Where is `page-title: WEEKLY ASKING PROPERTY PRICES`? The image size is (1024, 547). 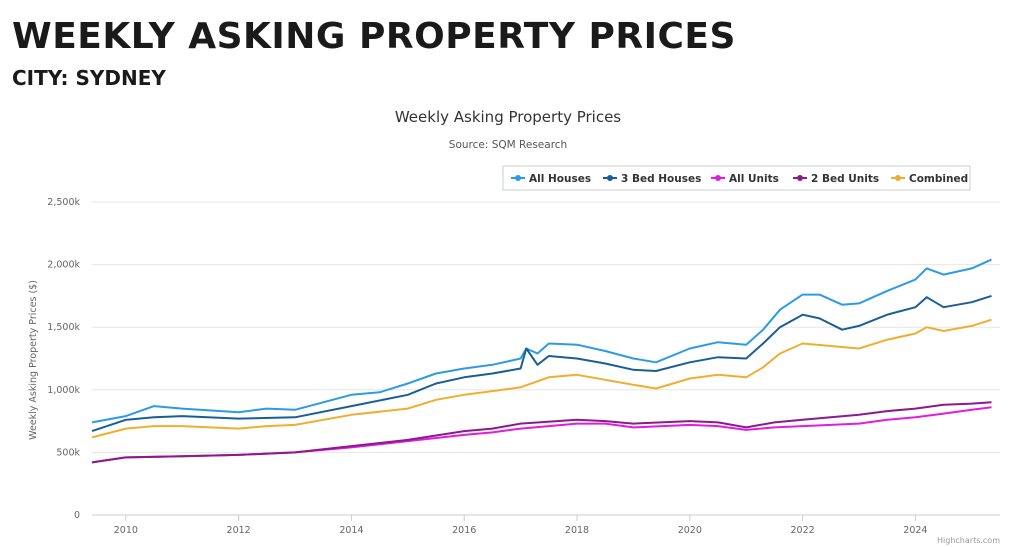
page-title: WEEKLY ASKING PROPERTY PRICES is located at coordinates (374, 36).